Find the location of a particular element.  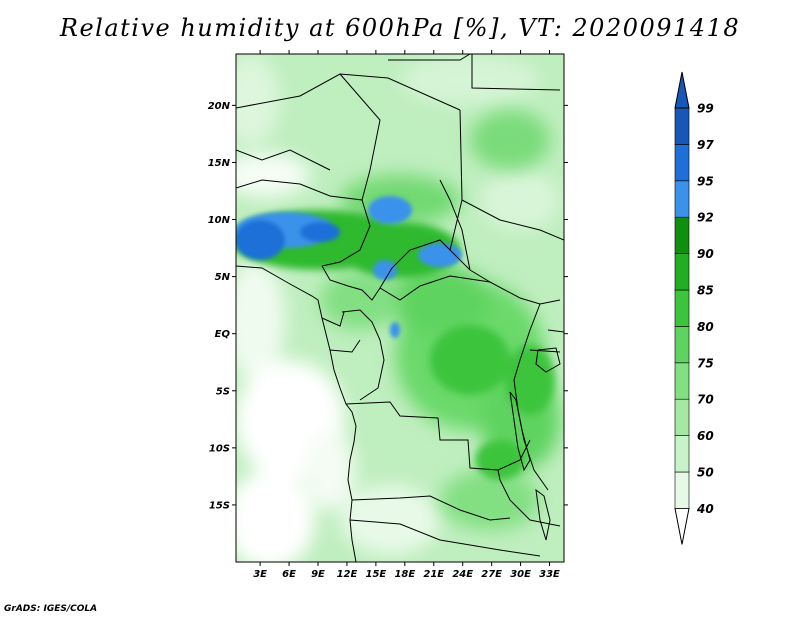

grads-credit: GrADS: IGES/COLA is located at coordinates (51, 609).